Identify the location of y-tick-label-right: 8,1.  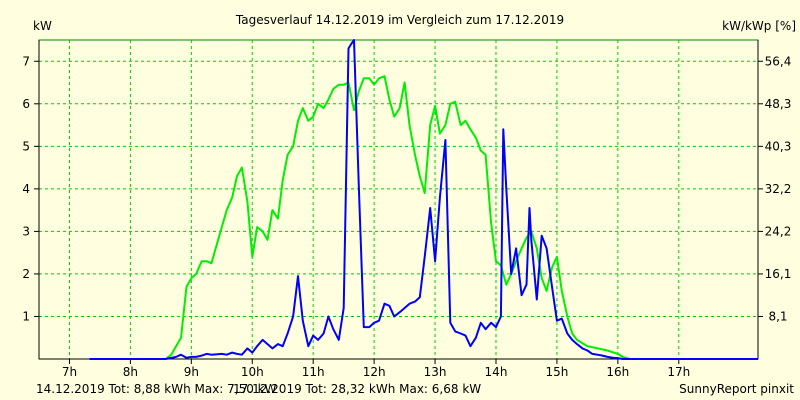
(777, 316).